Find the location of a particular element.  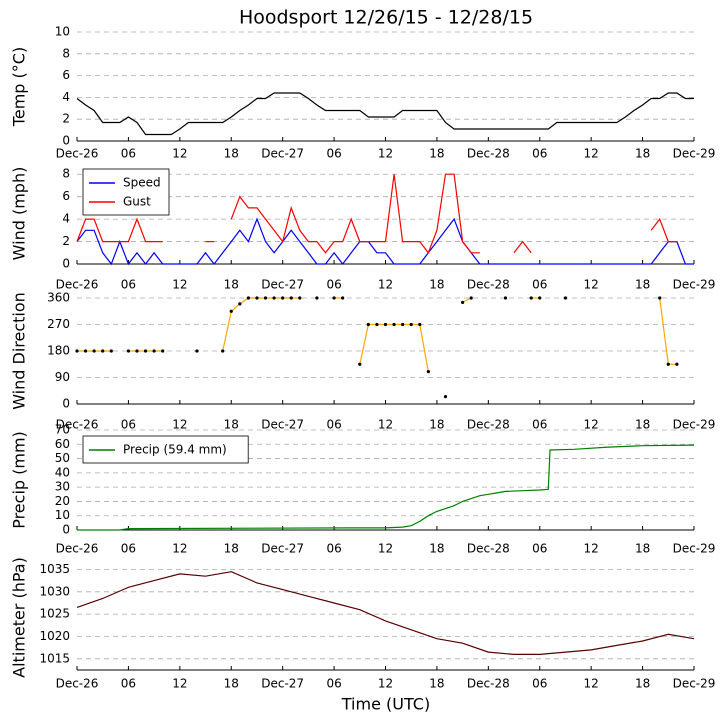

legend-label: Precip (59.4 mm) is located at coordinates (175, 450).